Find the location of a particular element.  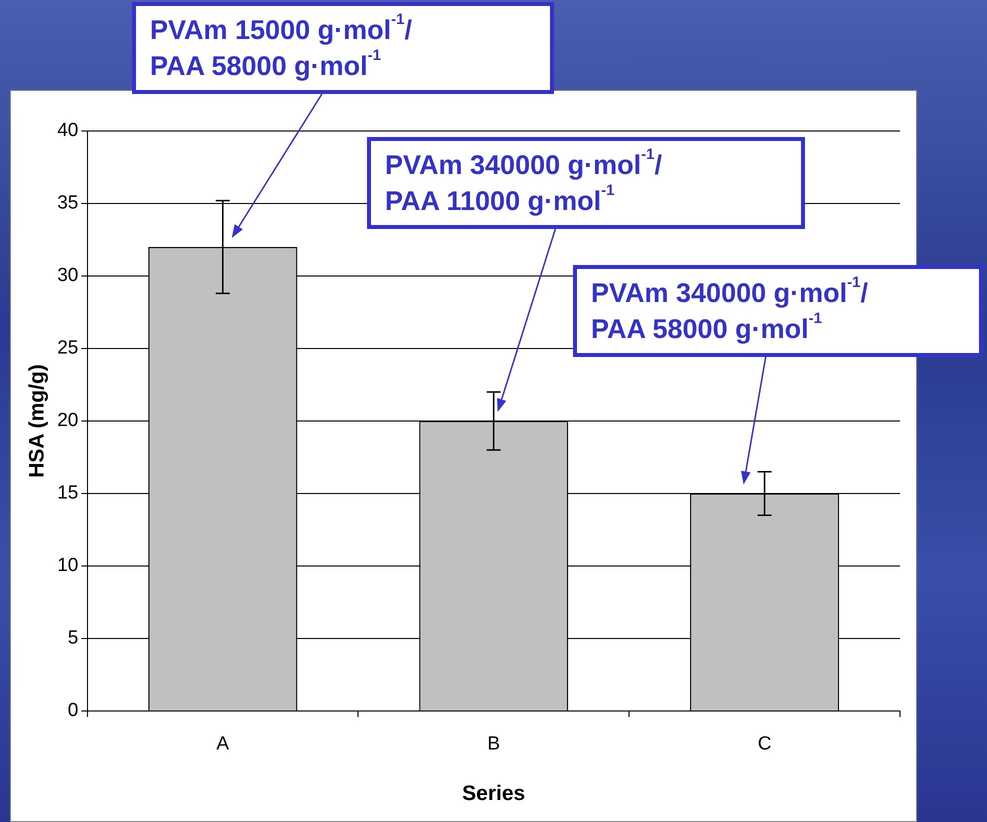

x-tick-label: B is located at coordinates (493, 744).